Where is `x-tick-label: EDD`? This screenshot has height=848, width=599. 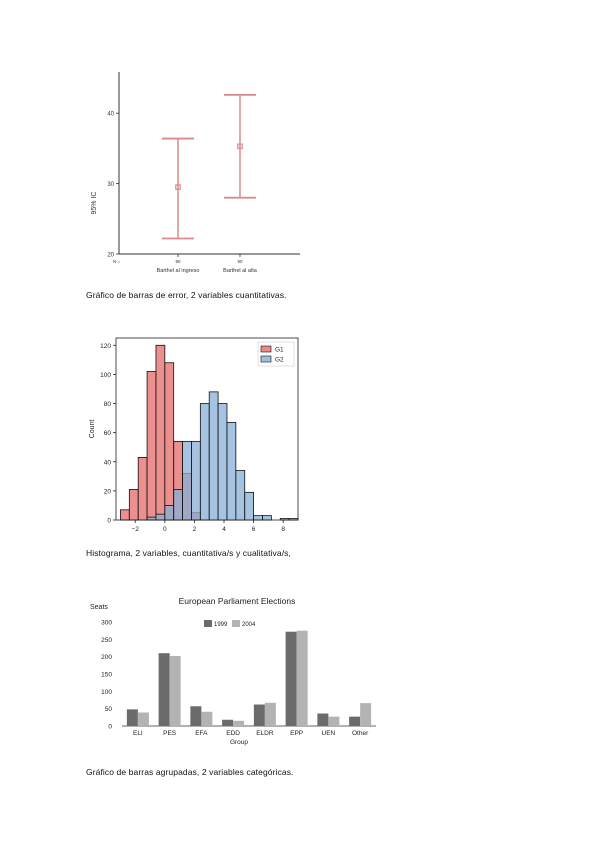
x-tick-label: EDD is located at coordinates (233, 733).